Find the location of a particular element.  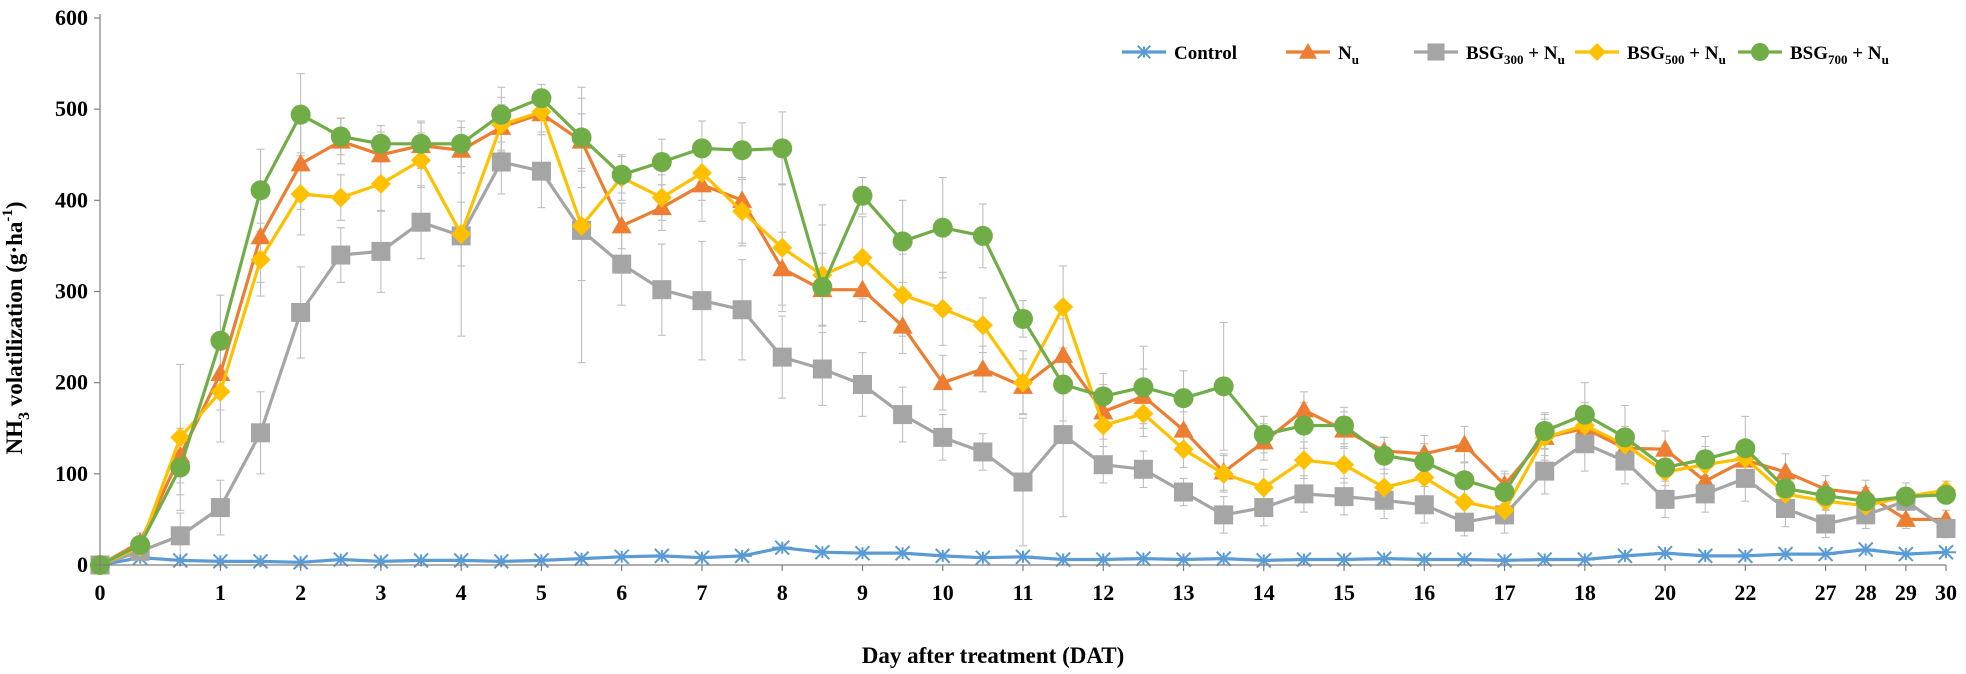

y-axis-title-rest: volatilization (g·ha is located at coordinates (14, 316).